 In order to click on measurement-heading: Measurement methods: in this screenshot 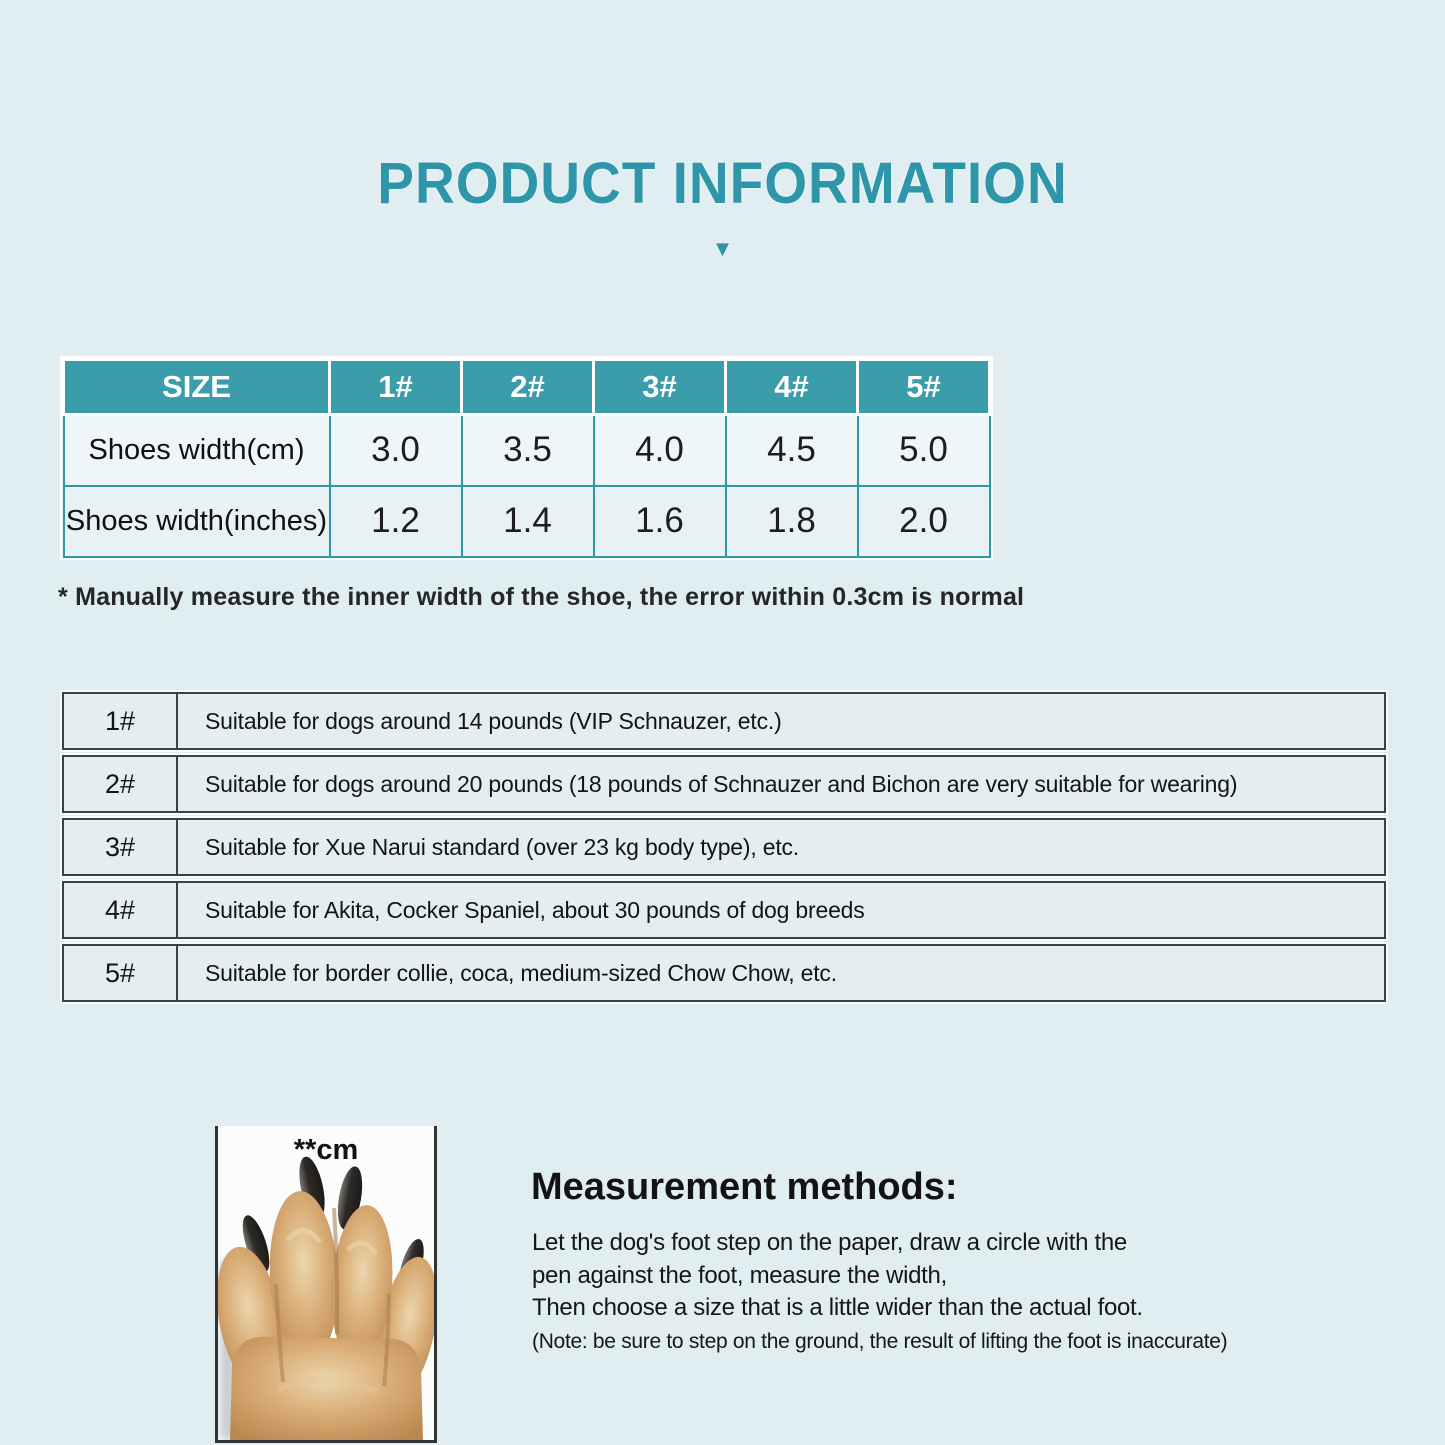, I will do `click(744, 1187)`.